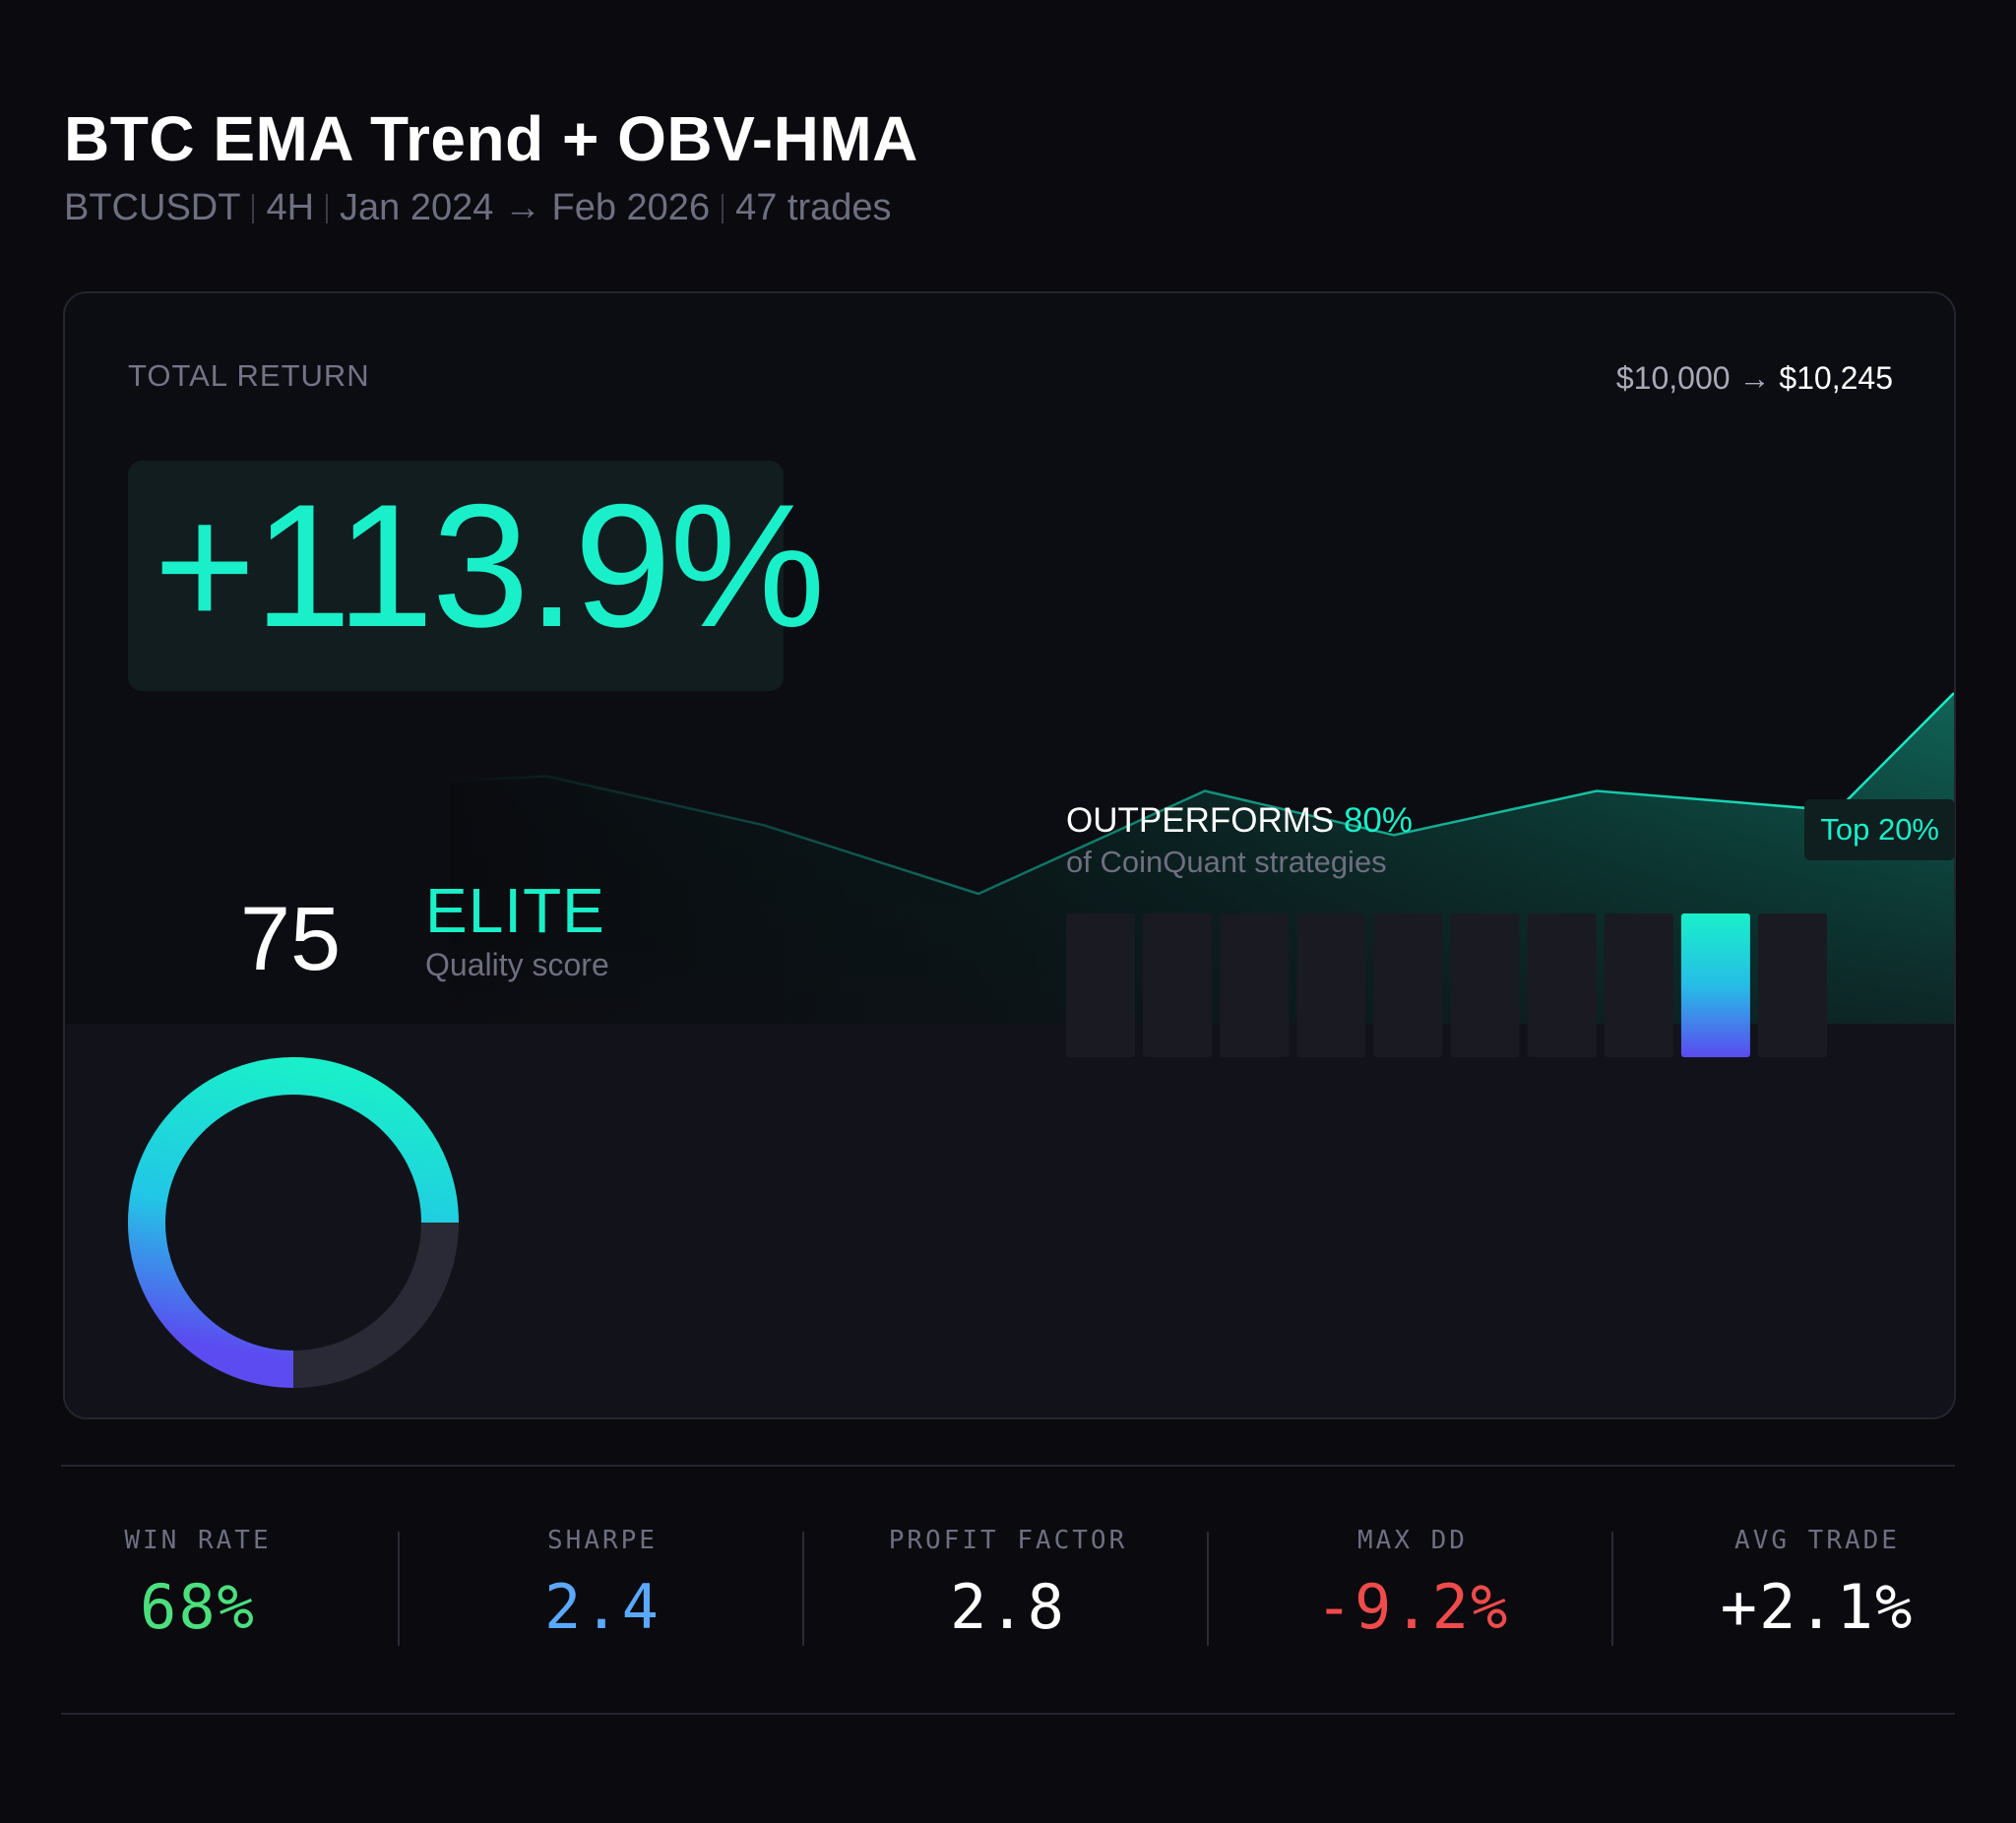 This screenshot has width=2016, height=1823. Describe the element at coordinates (1412, 1607) in the screenshot. I see `metric-value: -9.2%` at that location.